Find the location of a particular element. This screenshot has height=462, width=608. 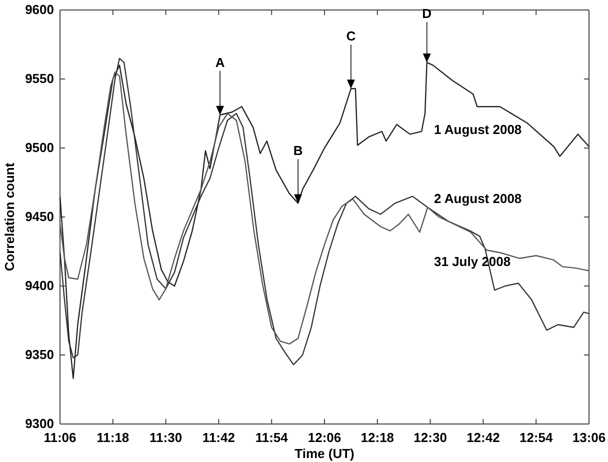

x-tick-label: 12:54 is located at coordinates (536, 438).